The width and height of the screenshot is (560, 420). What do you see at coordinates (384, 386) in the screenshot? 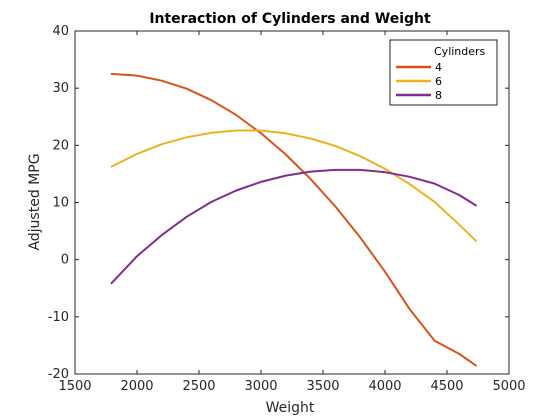
I see `x-tick-label: 4000` at bounding box center [384, 386].